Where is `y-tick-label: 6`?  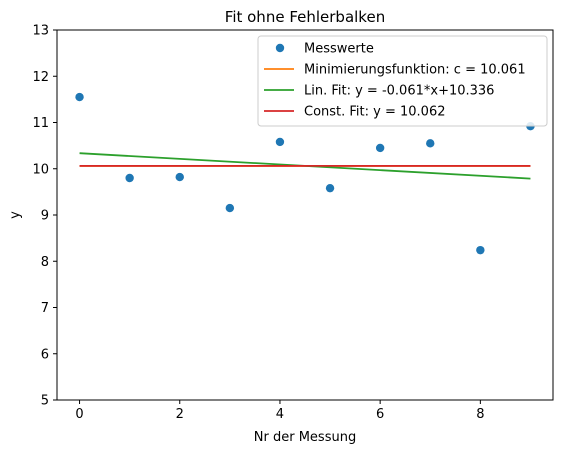
y-tick-label: 6 is located at coordinates (45, 354).